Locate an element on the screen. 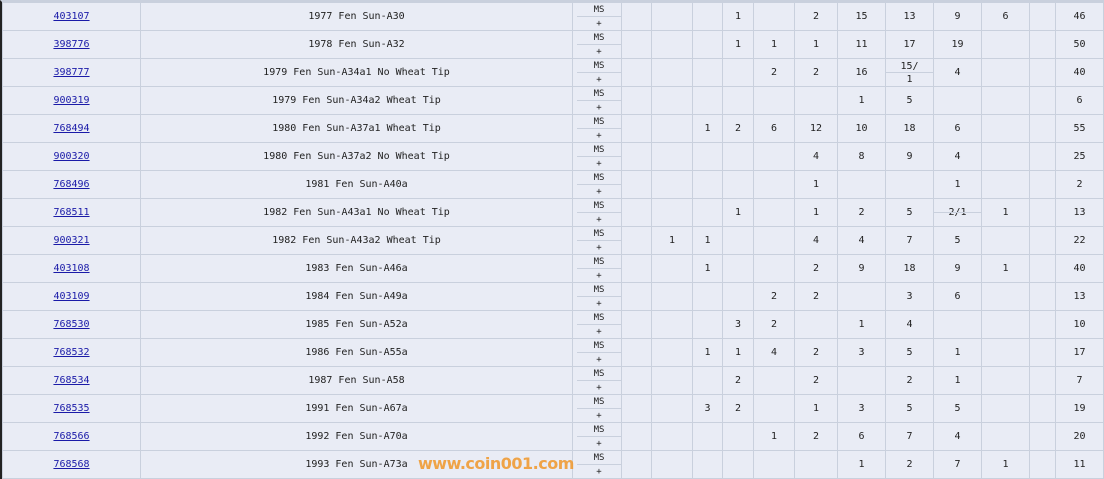 The width and height of the screenshot is (1104, 479). cert-id-cell: 768535 is located at coordinates (71, 408).